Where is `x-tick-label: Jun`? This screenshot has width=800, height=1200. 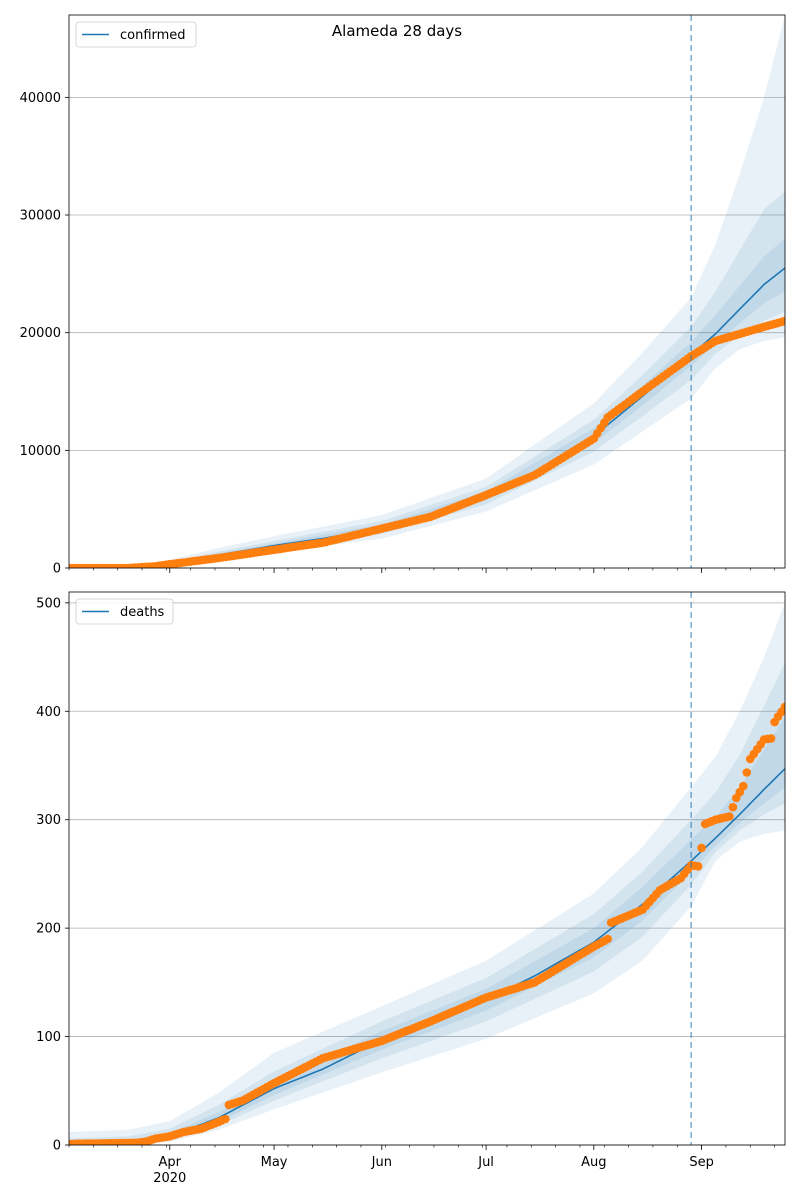
x-tick-label: Jun is located at coordinates (381, 1162).